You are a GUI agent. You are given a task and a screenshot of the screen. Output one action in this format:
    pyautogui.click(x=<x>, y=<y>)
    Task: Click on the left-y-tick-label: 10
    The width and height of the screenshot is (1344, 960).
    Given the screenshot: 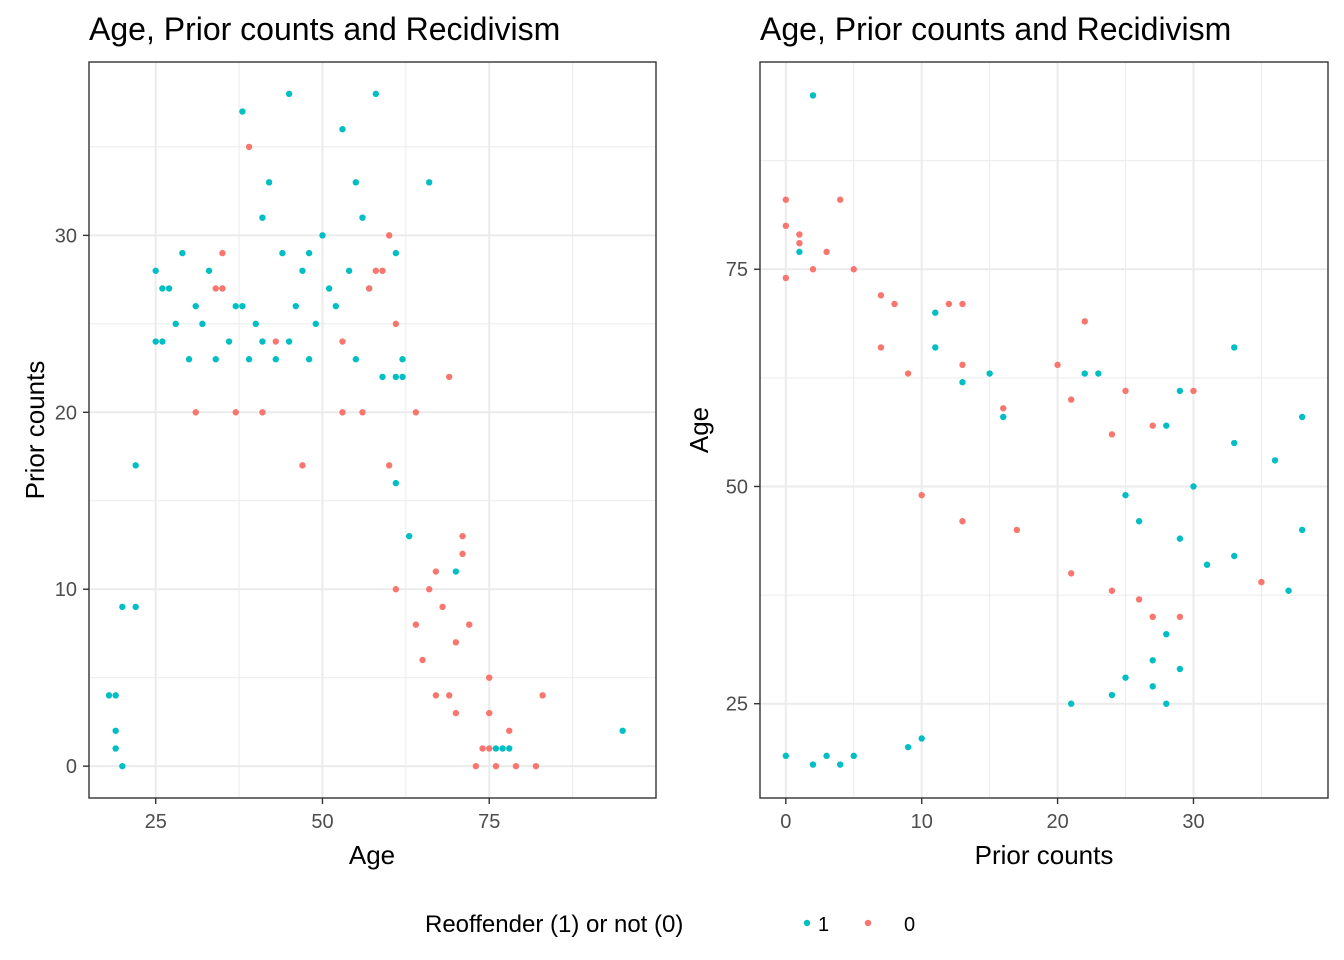 What is the action you would take?
    pyautogui.click(x=66, y=590)
    